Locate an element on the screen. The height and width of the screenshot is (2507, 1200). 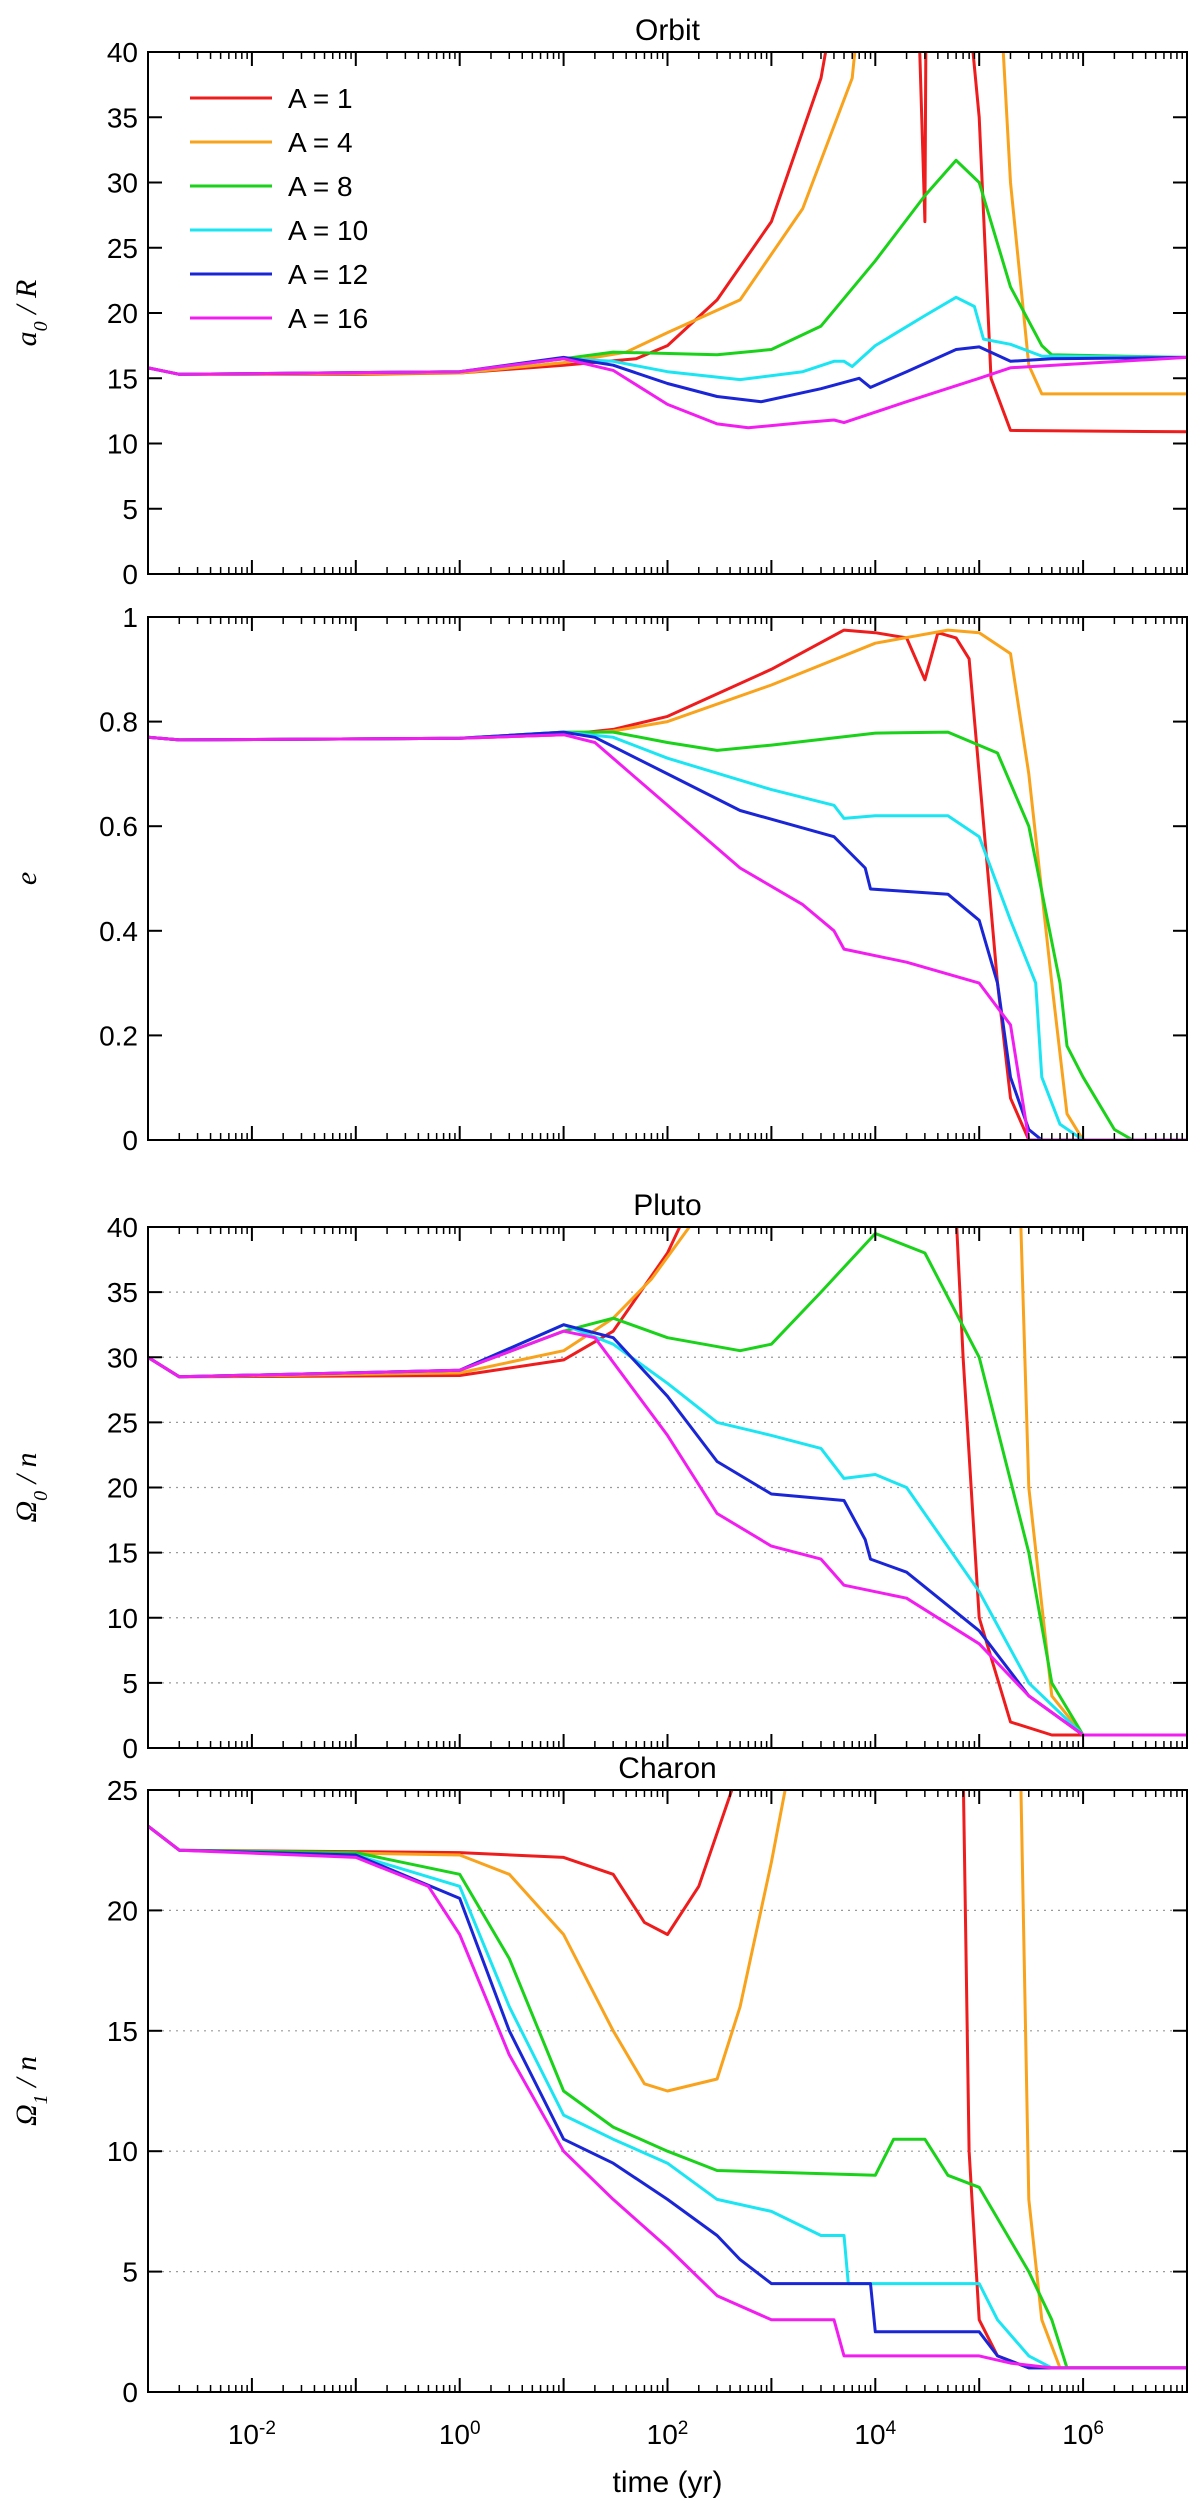
x-tick-label: 10⁶ is located at coordinates (1083, 2434).